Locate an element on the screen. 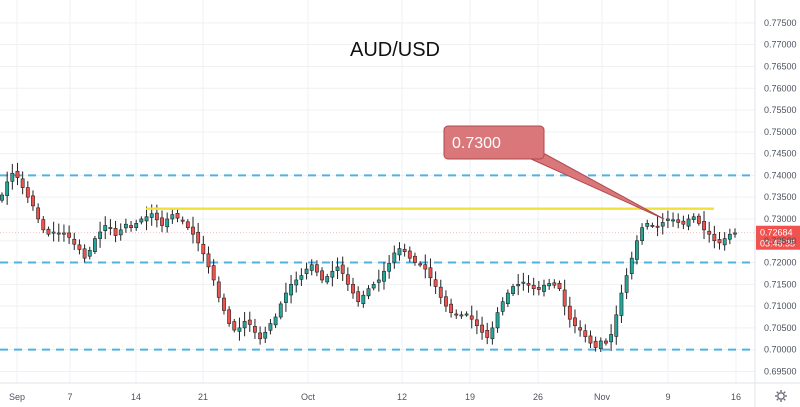  y-tick-label: 0.70500 is located at coordinates (780, 328).